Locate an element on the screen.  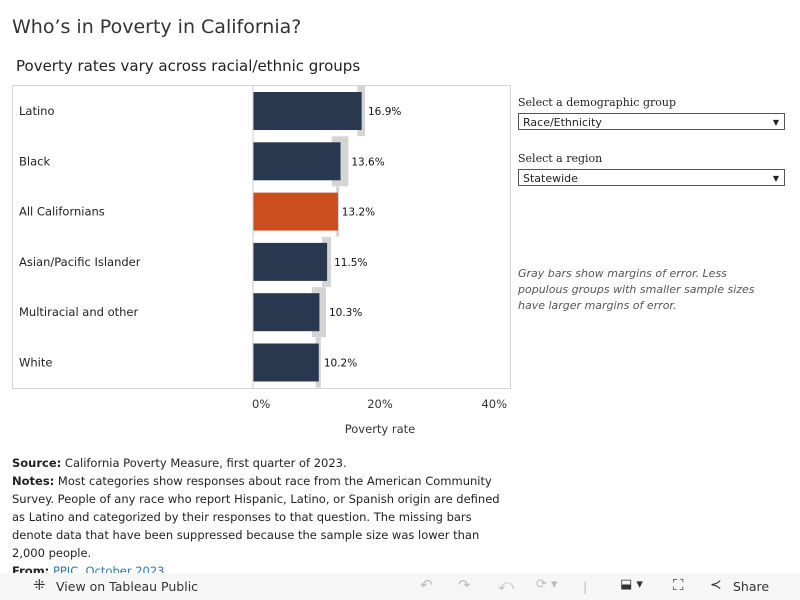
undo-icon: ↶ is located at coordinates (426, 585).